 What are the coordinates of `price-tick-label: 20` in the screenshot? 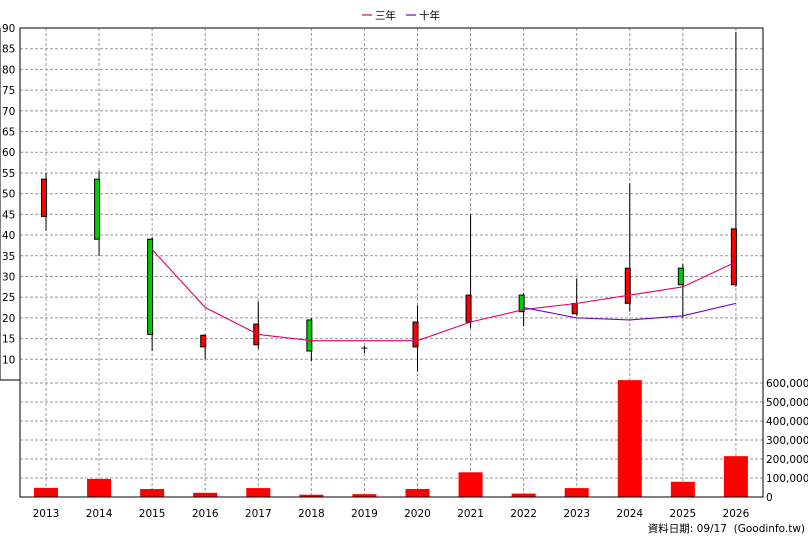 It's located at (8, 319).